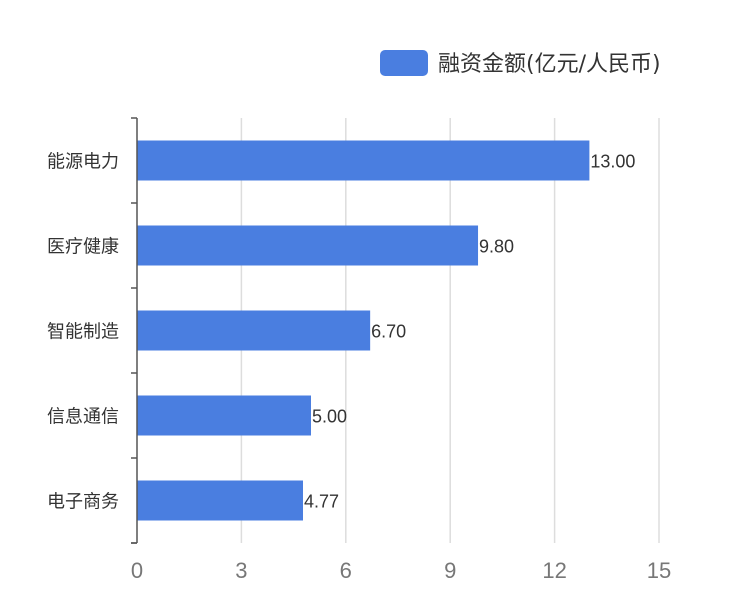 This screenshot has width=750, height=600. I want to click on legend: 融资金额(亿元/人民币), so click(520, 63).